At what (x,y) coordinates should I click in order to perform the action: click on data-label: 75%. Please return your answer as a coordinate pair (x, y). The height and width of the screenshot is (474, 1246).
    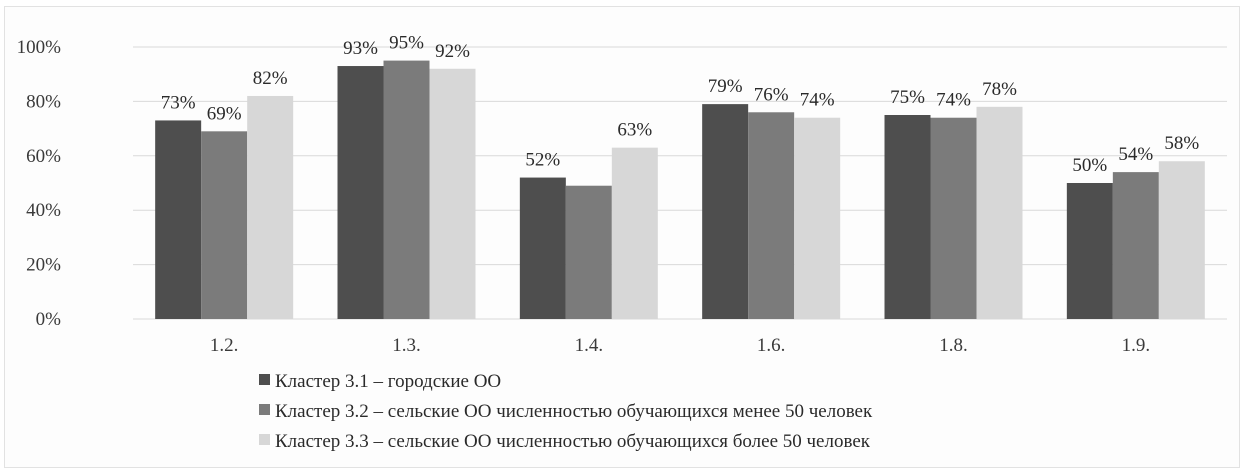
    Looking at the image, I should click on (907, 97).